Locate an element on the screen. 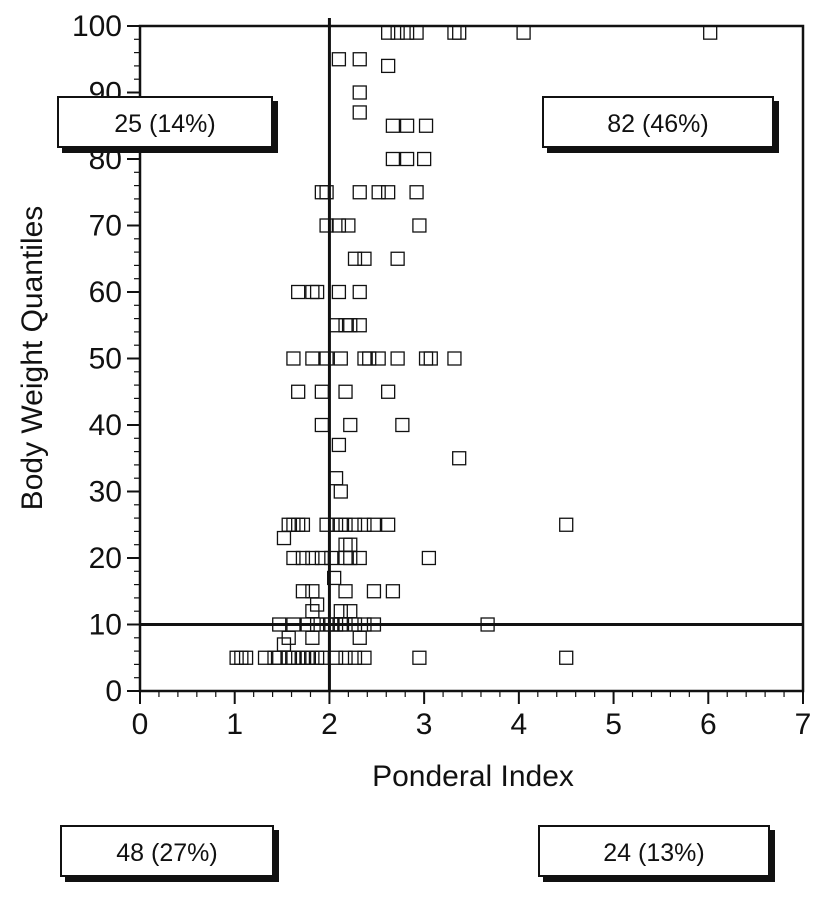  x-tick-label: 7 is located at coordinates (803, 724).